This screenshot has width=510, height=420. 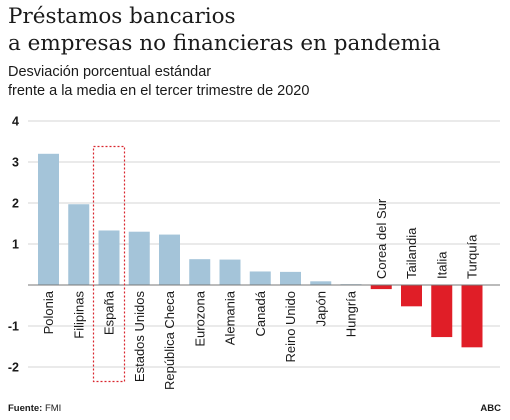 I want to click on category-label: Corea del Sur, so click(x=381, y=238).